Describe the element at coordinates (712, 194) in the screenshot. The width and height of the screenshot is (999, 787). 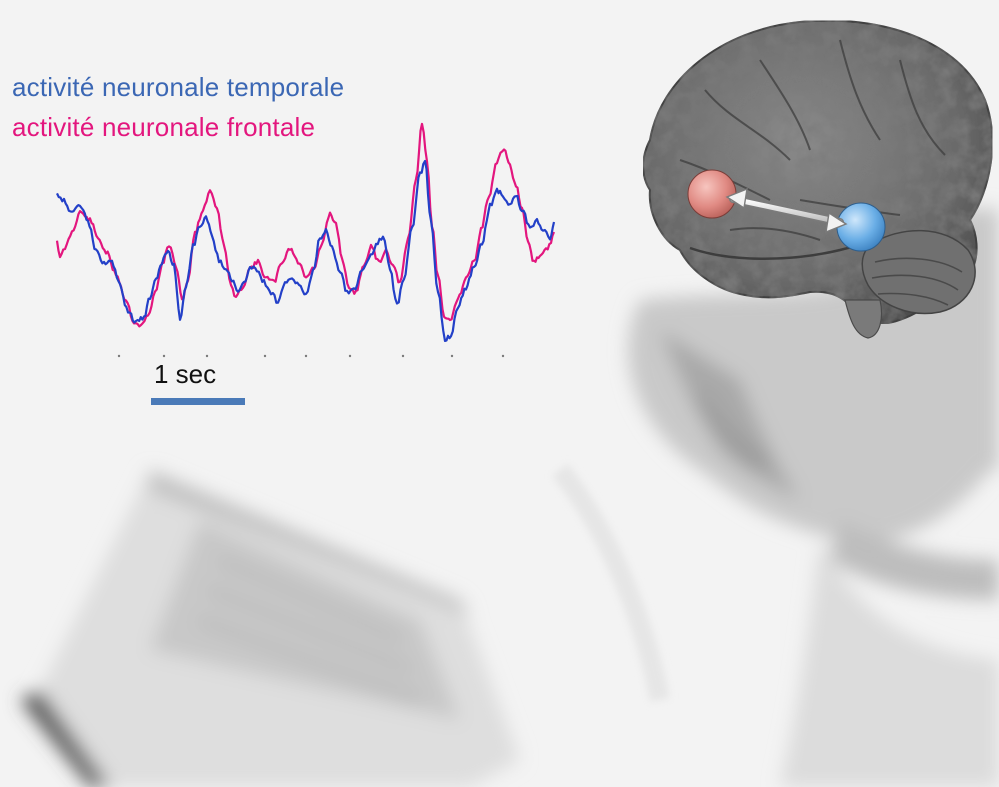
I see `frontal-node` at that location.